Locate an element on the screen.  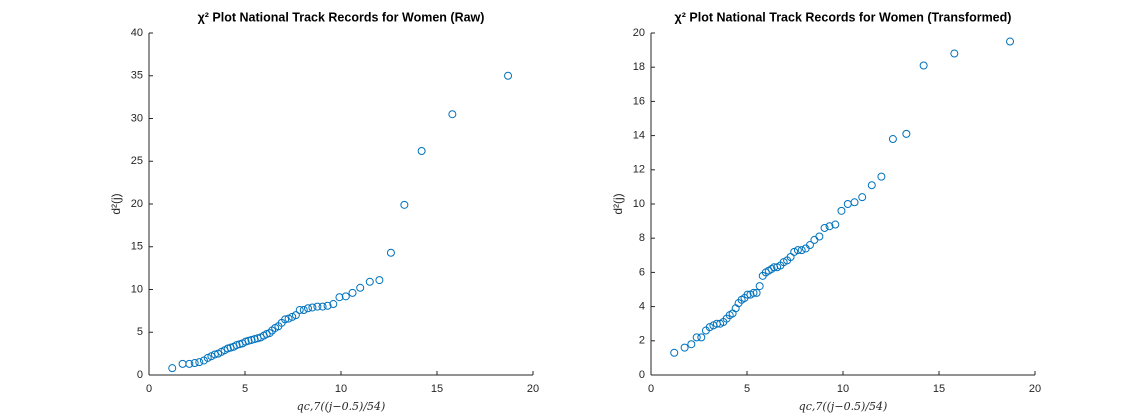
y-tick-label: 40 is located at coordinates (137, 33).